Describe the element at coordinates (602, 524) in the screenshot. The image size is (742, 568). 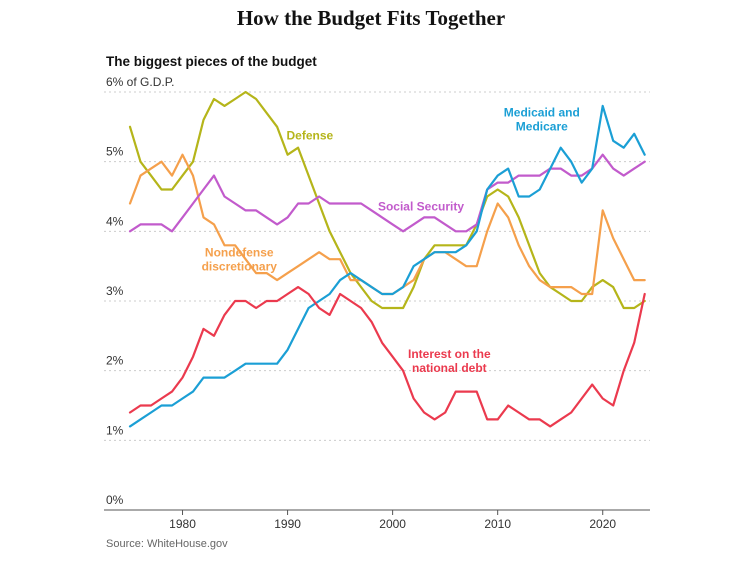
I see `x-tick-label: 2020` at that location.